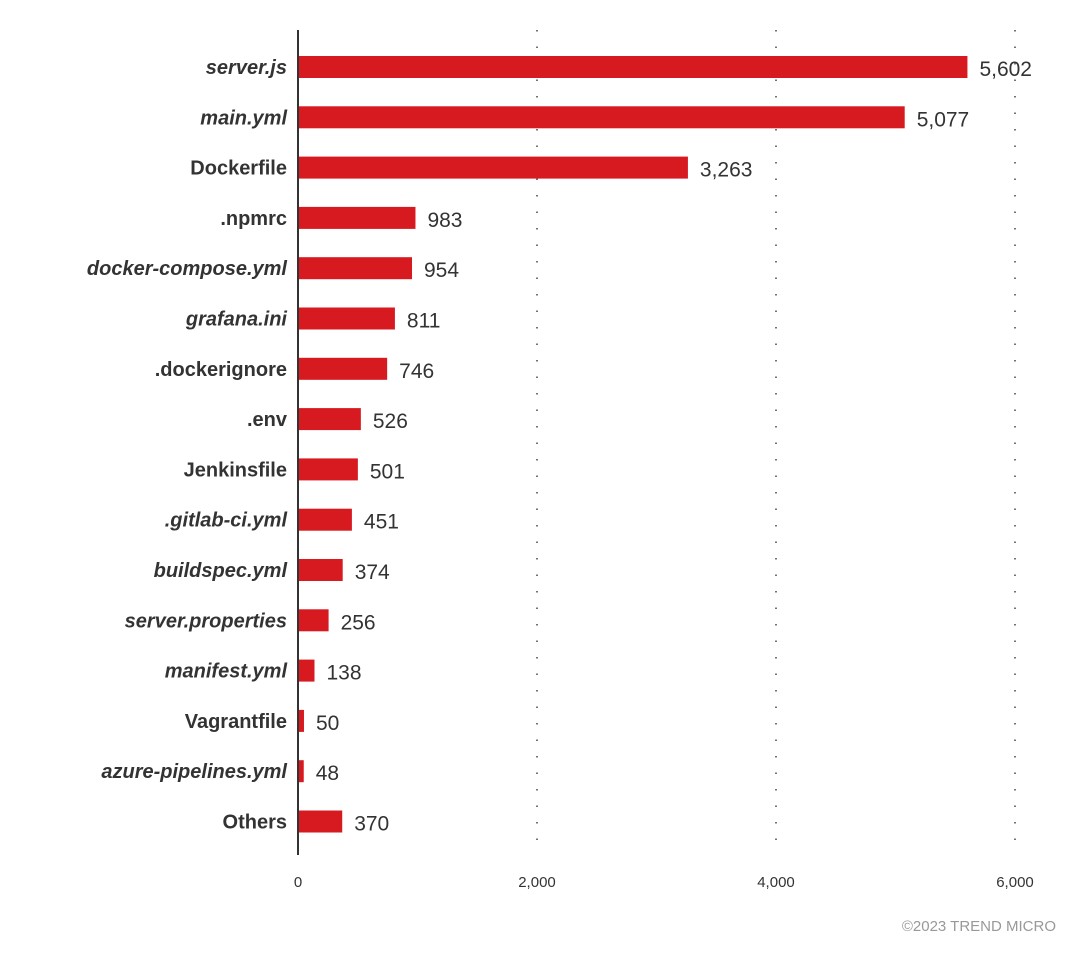 Image resolution: width=1087 pixels, height=963 pixels. Describe the element at coordinates (372, 572) in the screenshot. I see `value-label: 374` at that location.